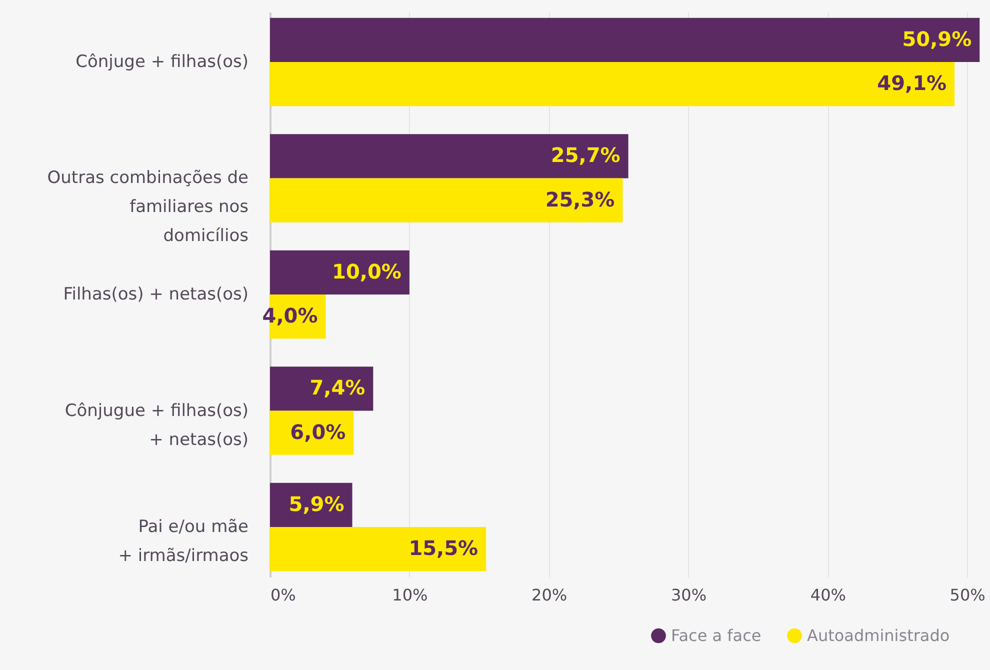  I want to click on data-label: 10,0%, so click(367, 271).